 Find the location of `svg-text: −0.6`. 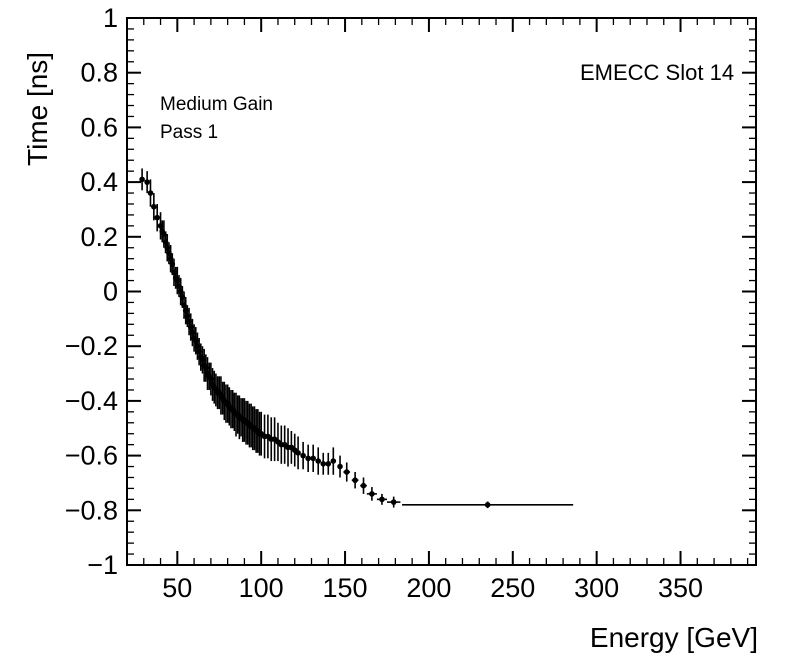

svg-text: −0.6 is located at coordinates (91, 456).